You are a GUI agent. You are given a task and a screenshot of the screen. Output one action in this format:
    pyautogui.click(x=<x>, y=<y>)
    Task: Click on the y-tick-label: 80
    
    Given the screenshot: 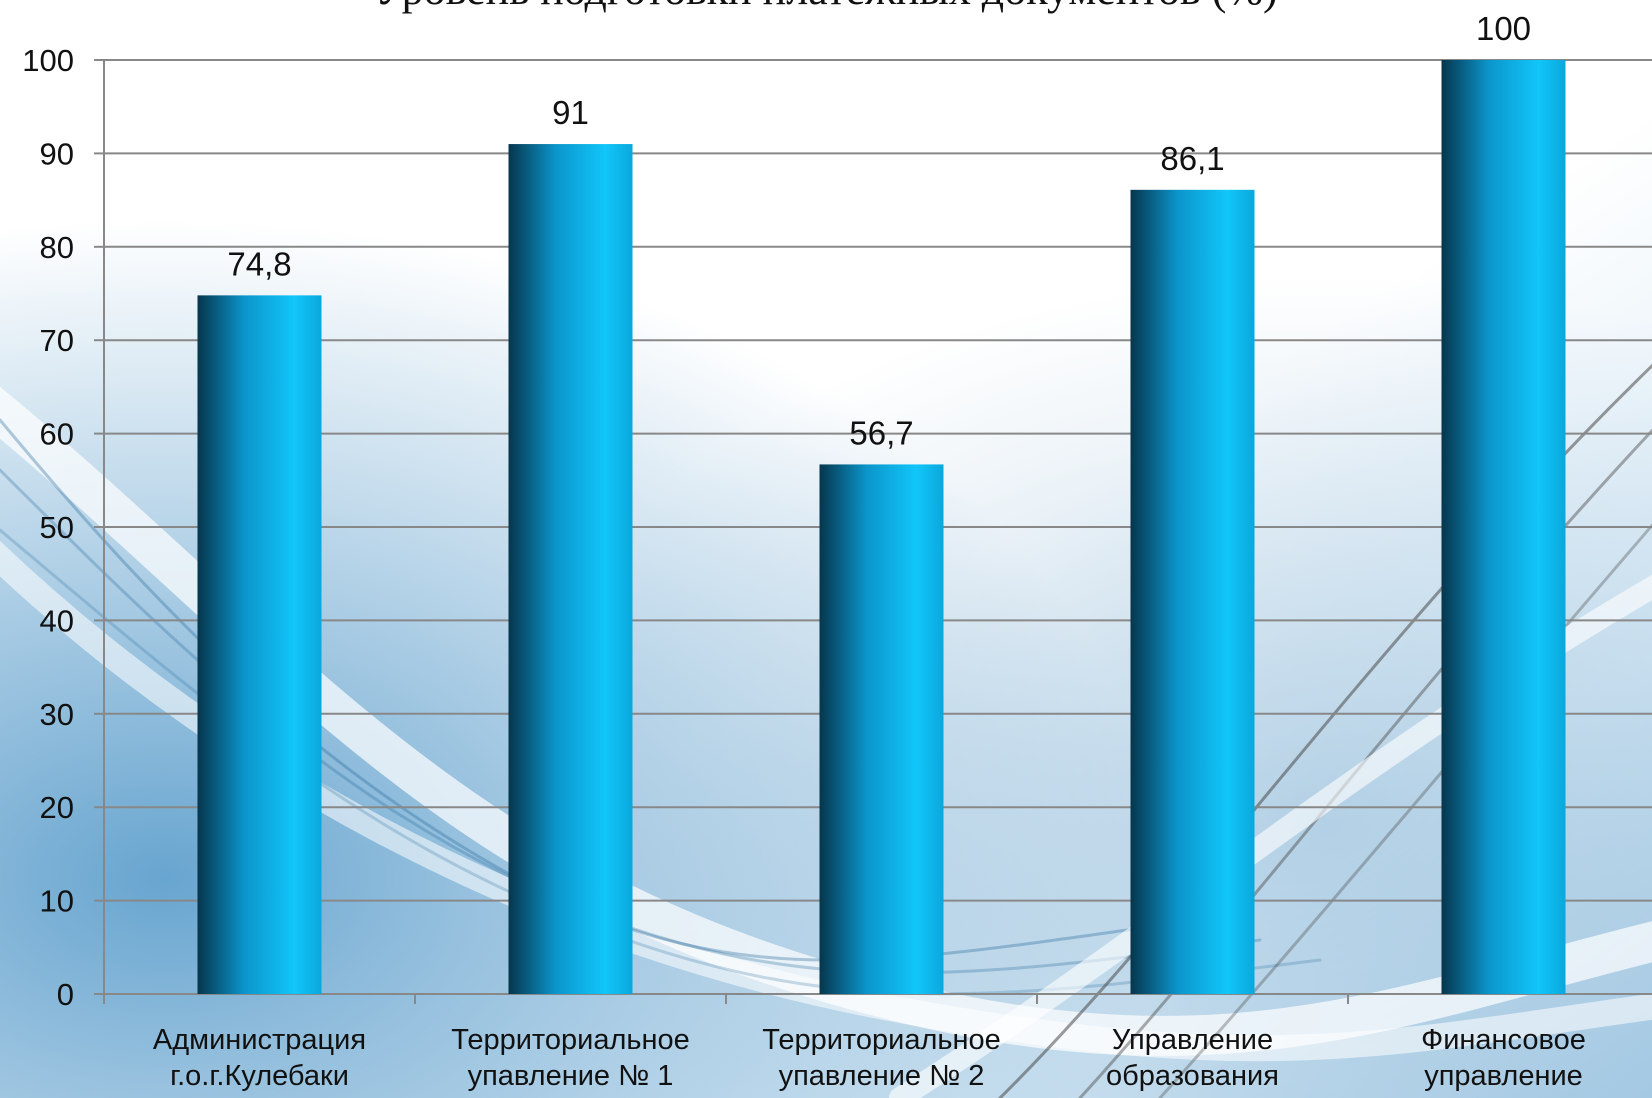 What is the action you would take?
    pyautogui.click(x=57, y=247)
    